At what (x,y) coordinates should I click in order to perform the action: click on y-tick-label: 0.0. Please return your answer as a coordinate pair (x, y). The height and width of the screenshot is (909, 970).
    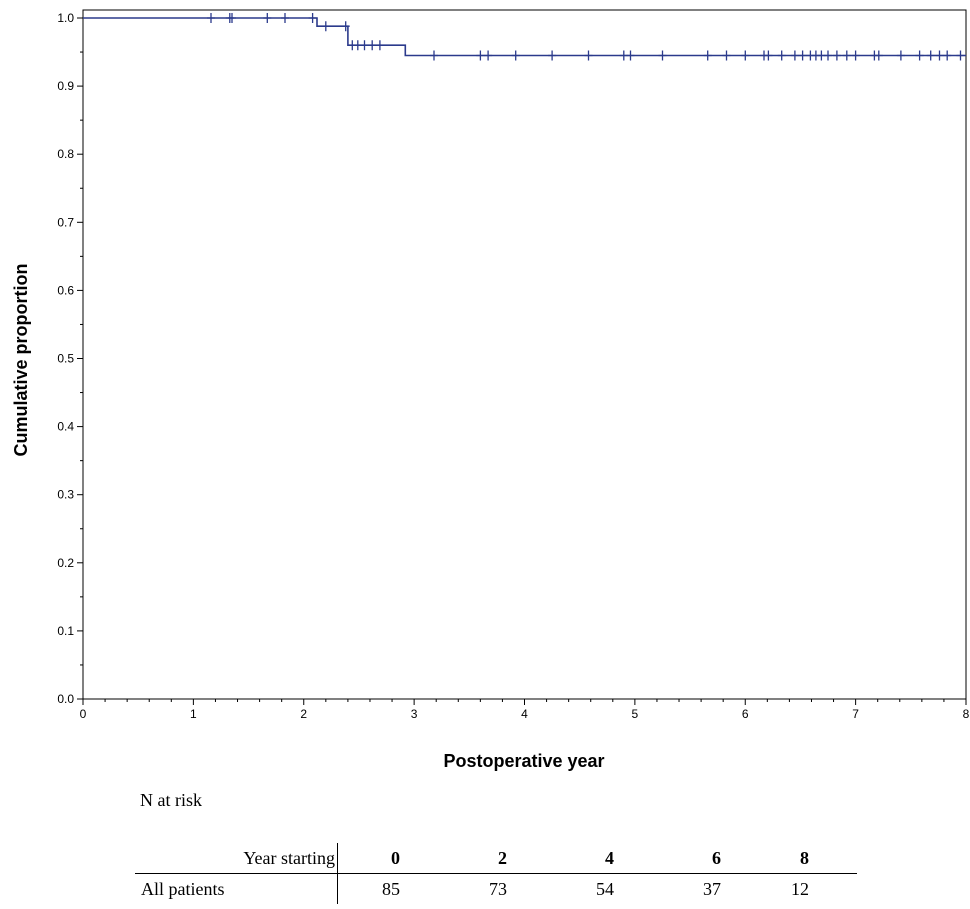
    Looking at the image, I should click on (65, 699).